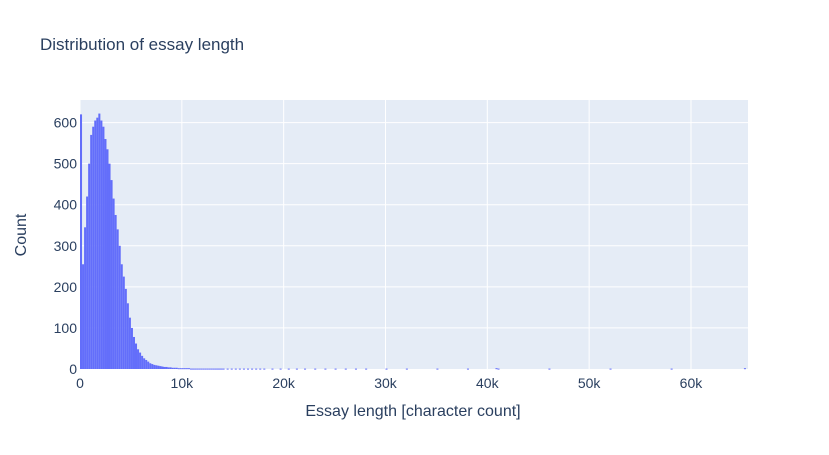 The image size is (829, 455). I want to click on x-tick-label: 30k, so click(386, 383).